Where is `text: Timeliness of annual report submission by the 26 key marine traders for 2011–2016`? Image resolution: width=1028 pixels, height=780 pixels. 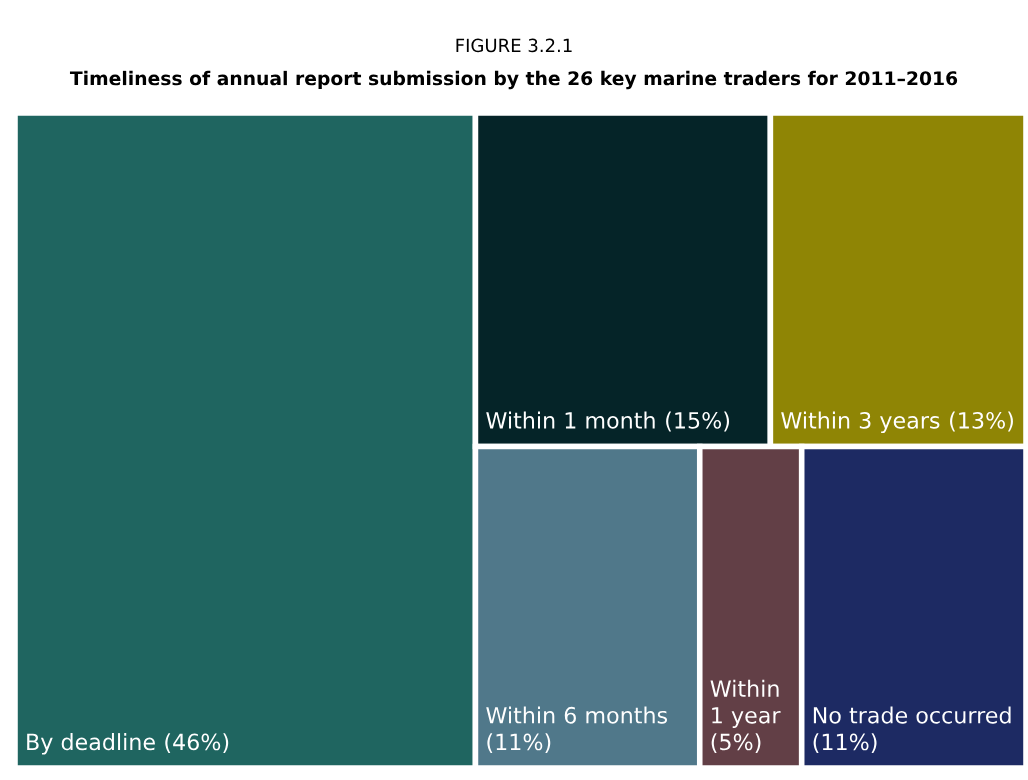
text: Timeliness of annual report submission by the 26 key marine traders for 2011–2016 is located at coordinates (513, 80).